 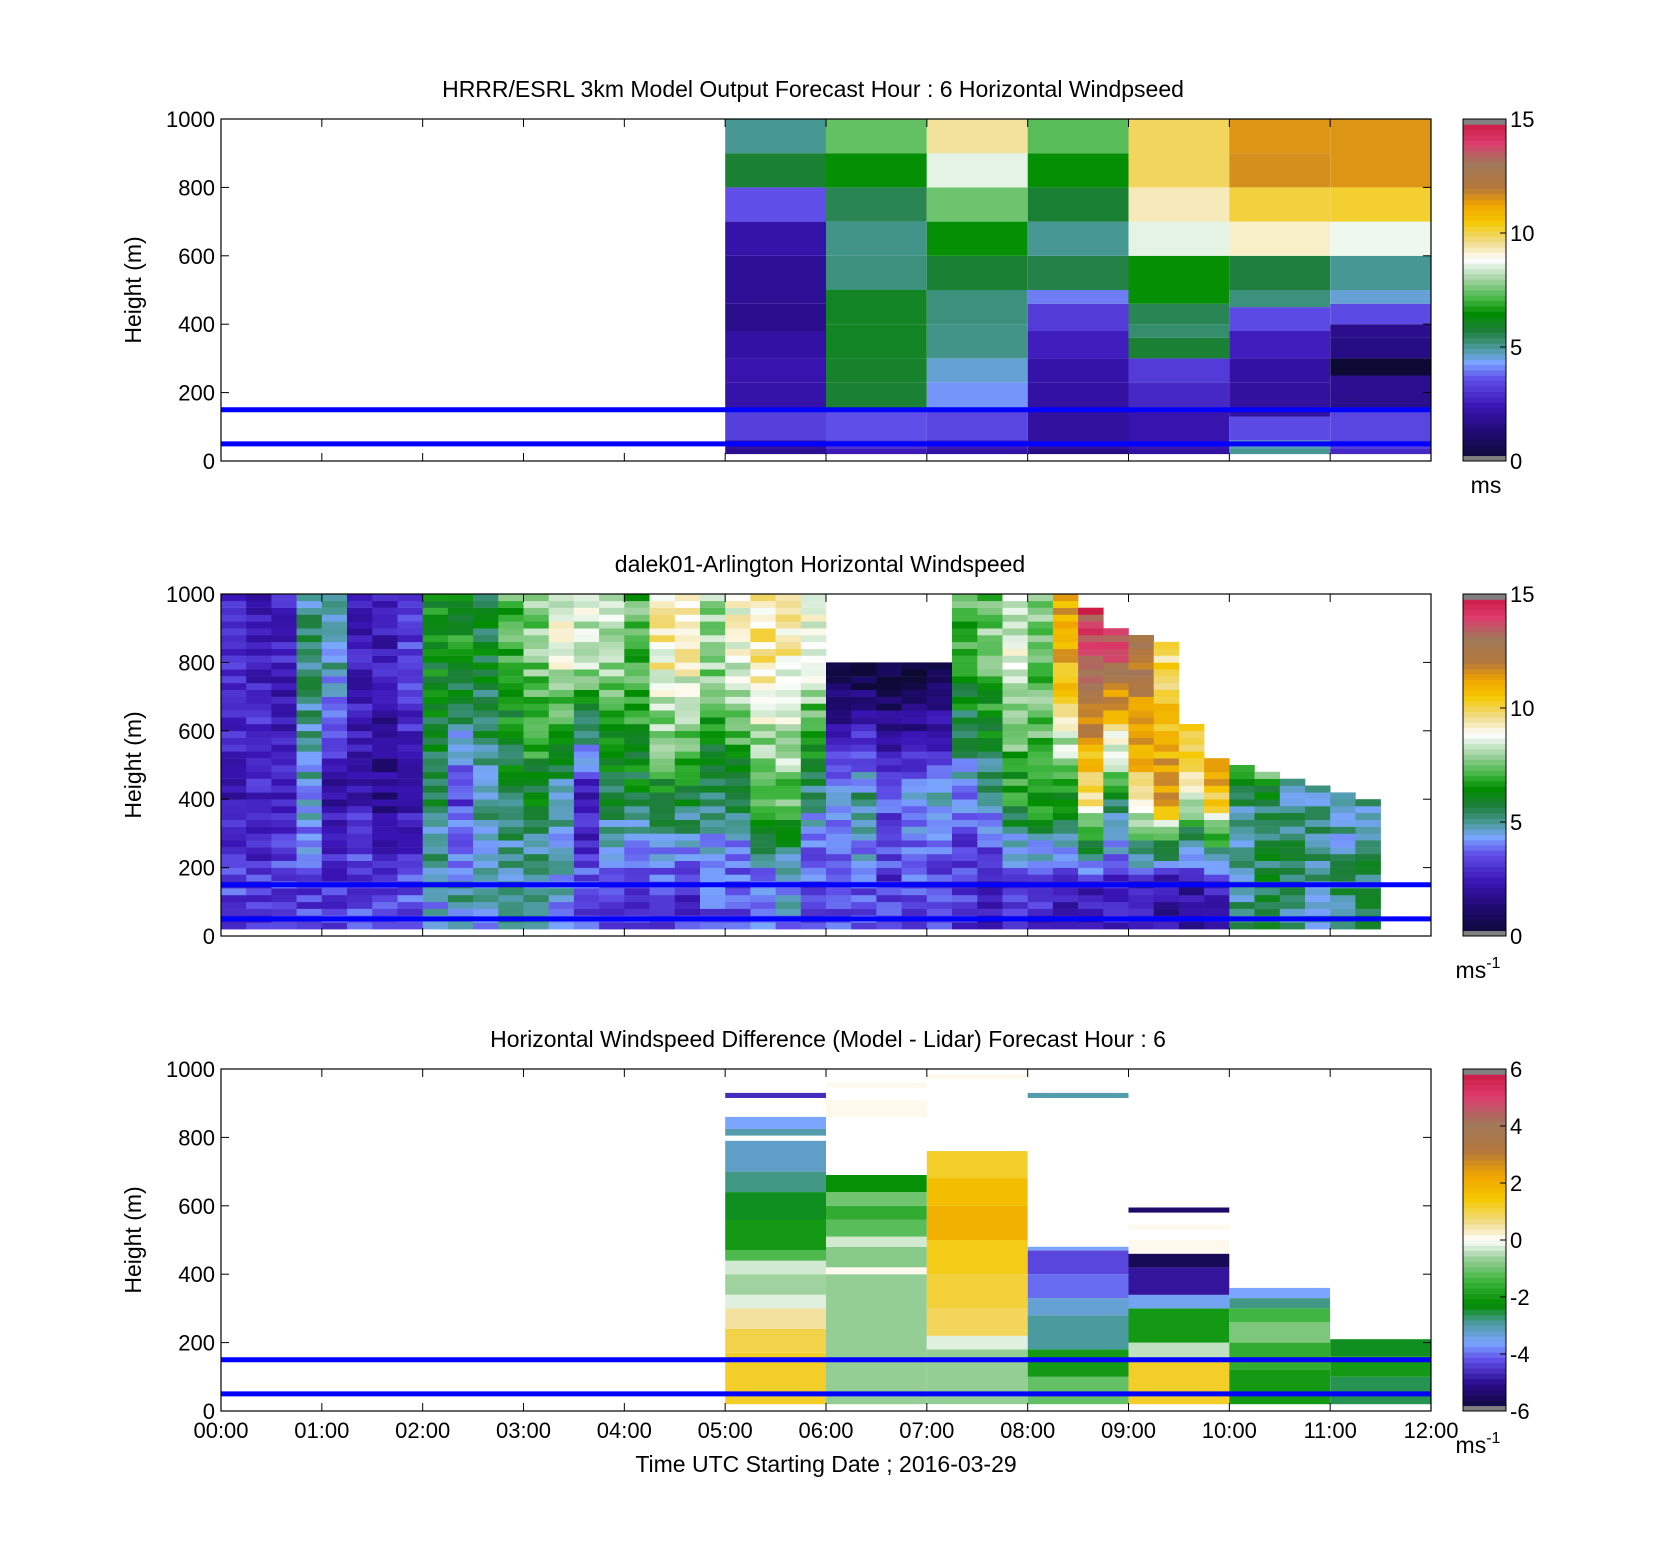 I want to click on y-tick-label: 200, so click(x=196, y=393).